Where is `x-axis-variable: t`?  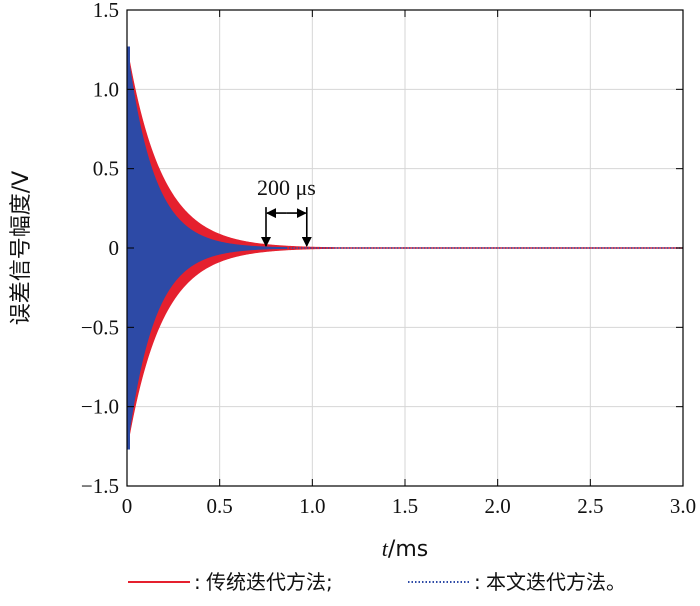
x-axis-variable: t is located at coordinates (385, 548).